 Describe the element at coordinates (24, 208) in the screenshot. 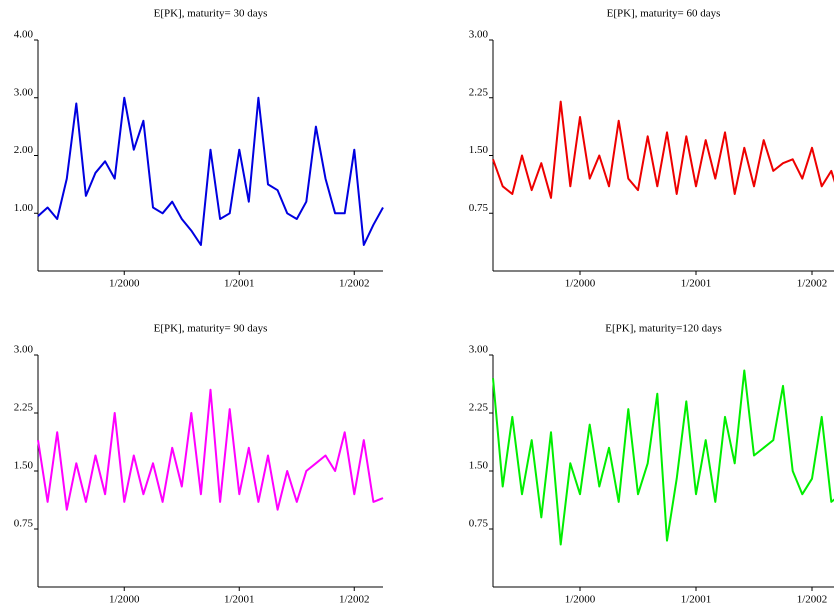

I see `y-tick-label: 1.00` at that location.